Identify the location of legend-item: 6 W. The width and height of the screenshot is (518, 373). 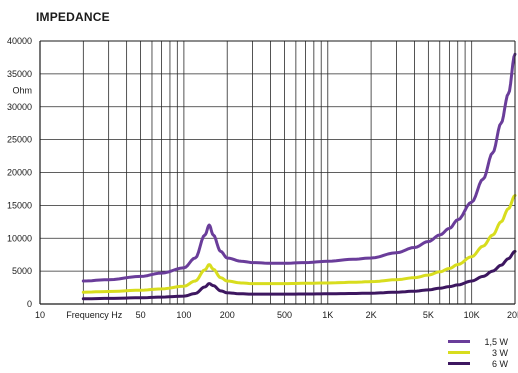
(448, 363).